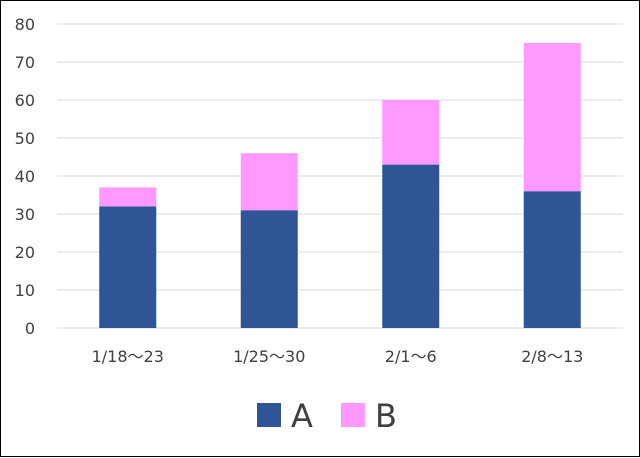 The height and width of the screenshot is (458, 640). Describe the element at coordinates (30, 328) in the screenshot. I see `y-tick-label-0: 0` at that location.